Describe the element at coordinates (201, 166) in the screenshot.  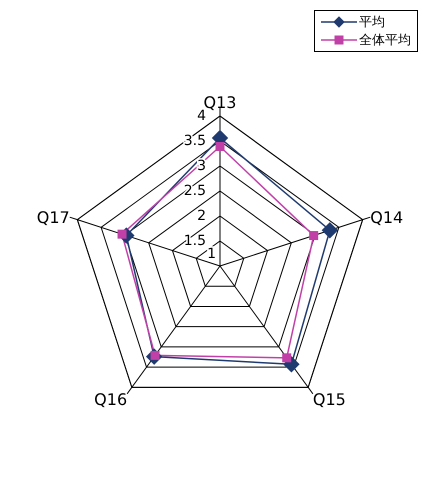
I see `y-tick-label: 3` at that location.